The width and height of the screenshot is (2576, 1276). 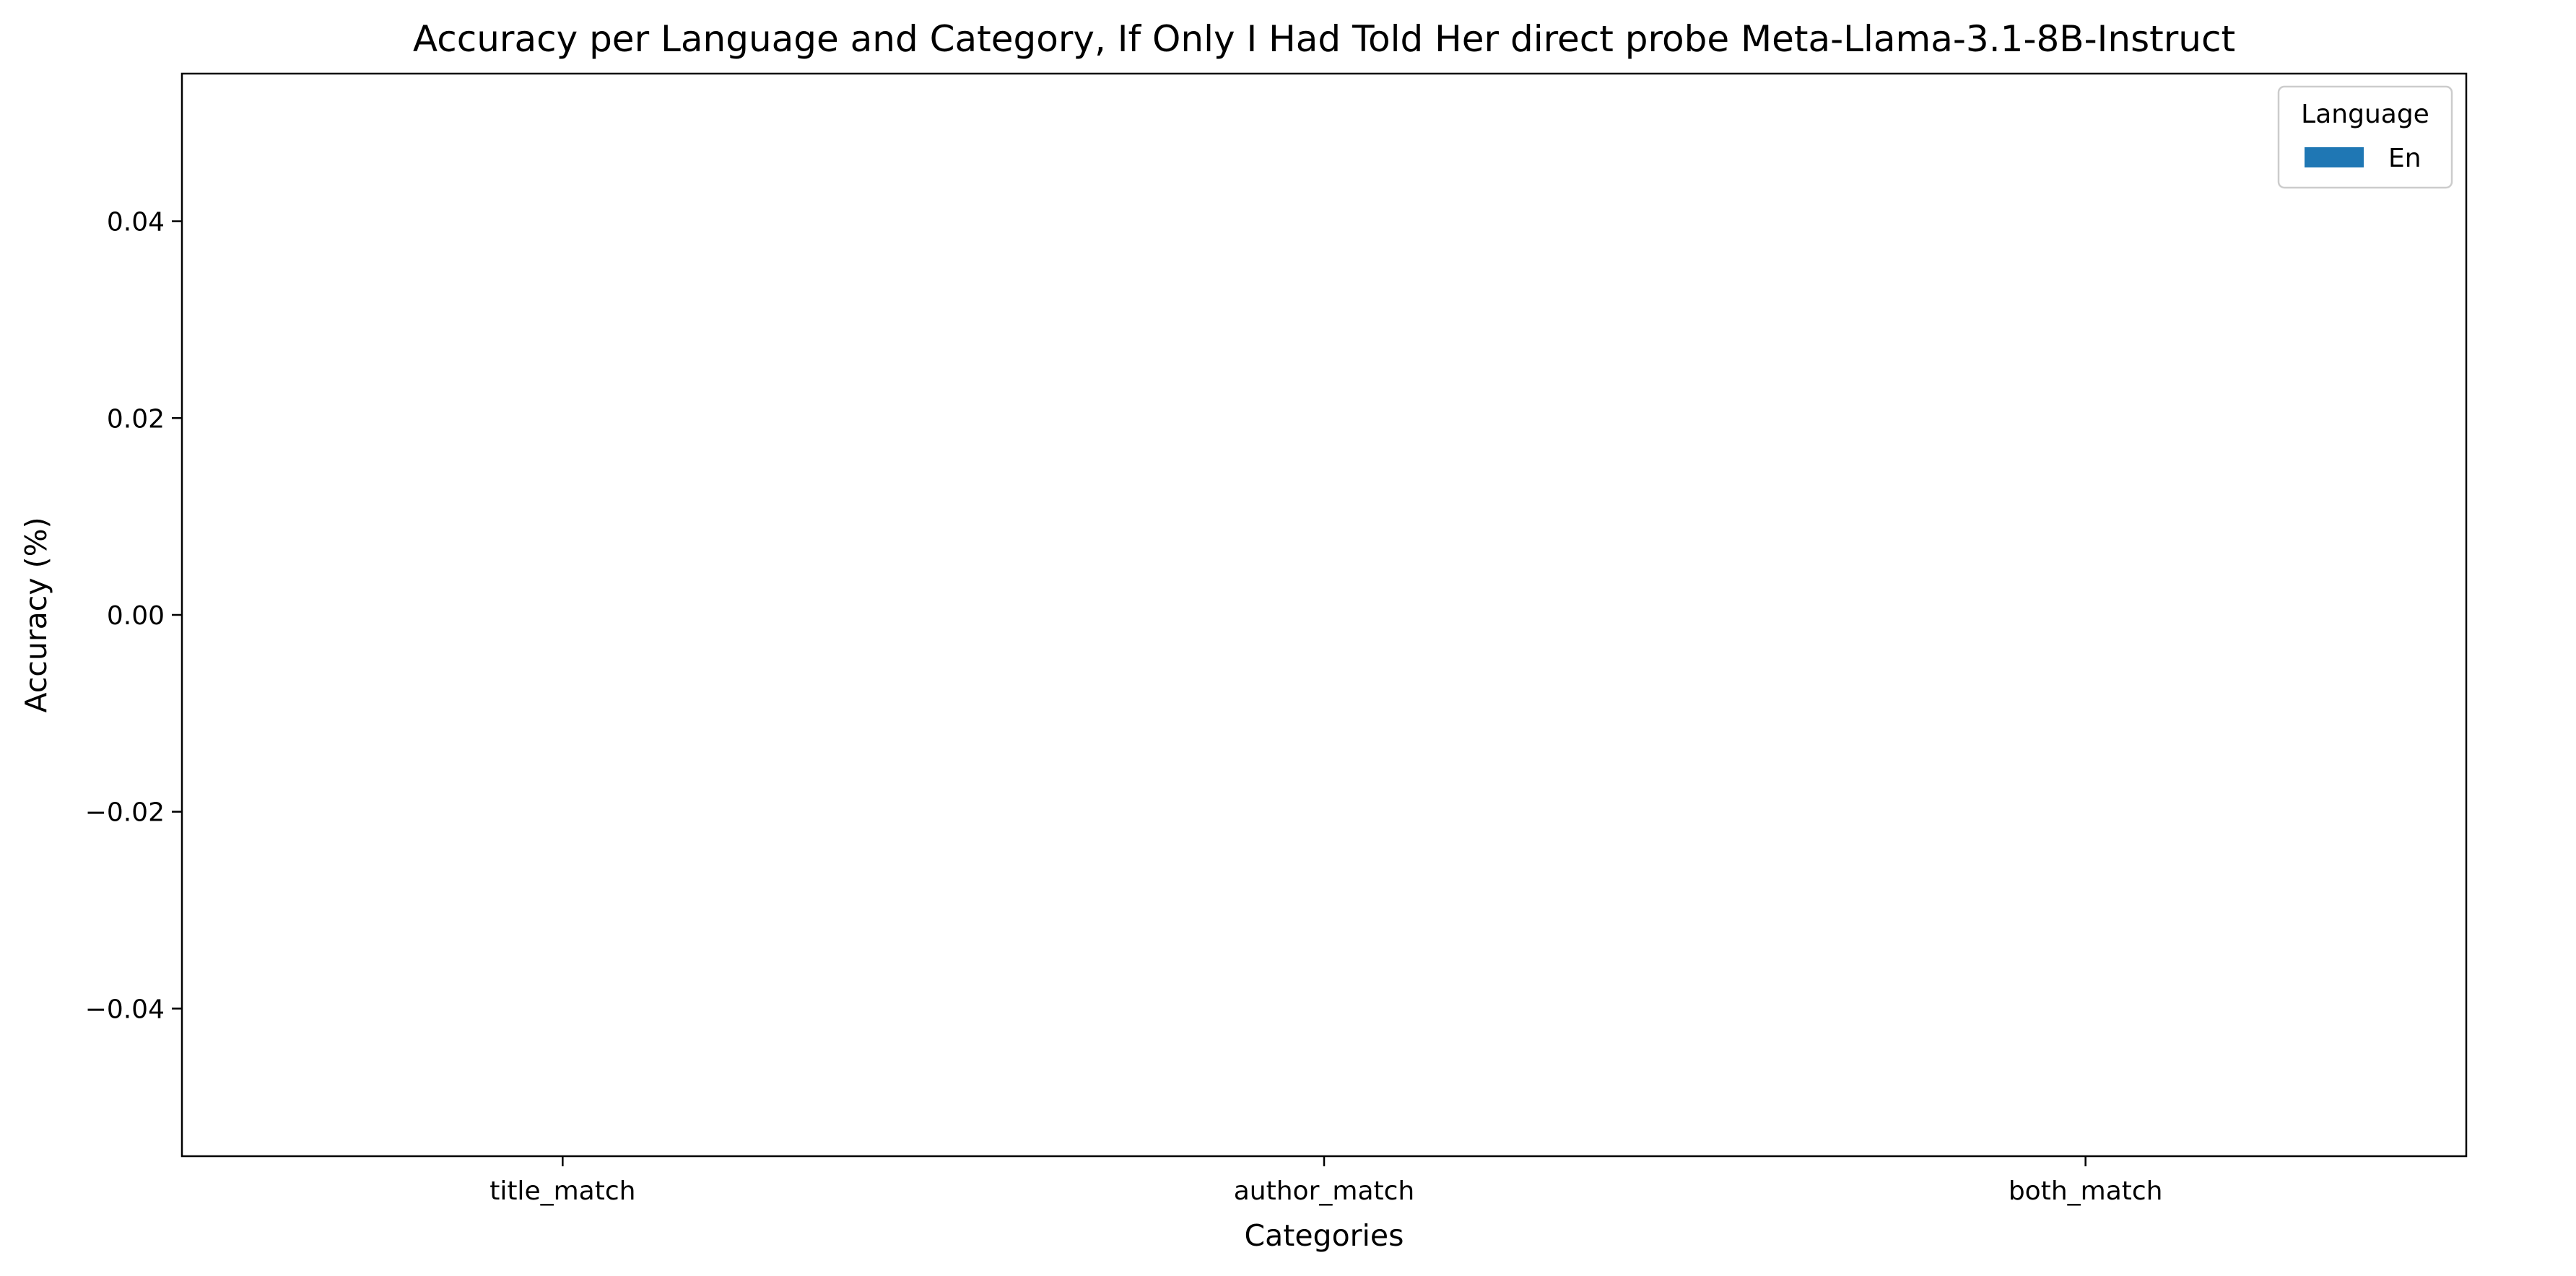 I want to click on legend-label-en: En, so click(x=2404, y=158).